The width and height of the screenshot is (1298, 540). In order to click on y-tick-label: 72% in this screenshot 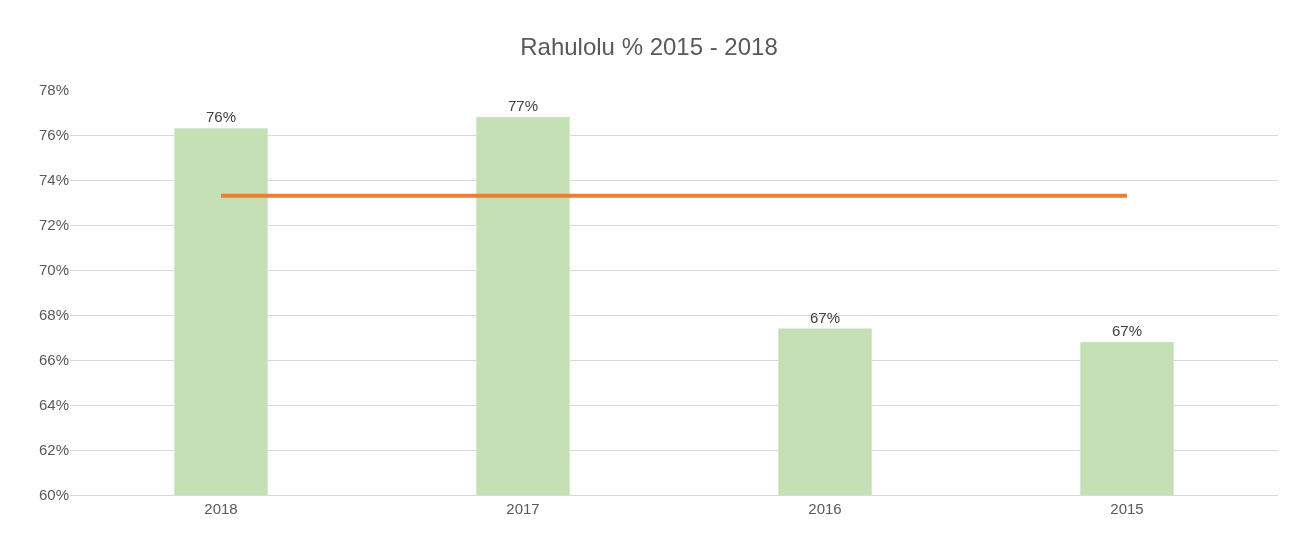, I will do `click(53, 225)`.